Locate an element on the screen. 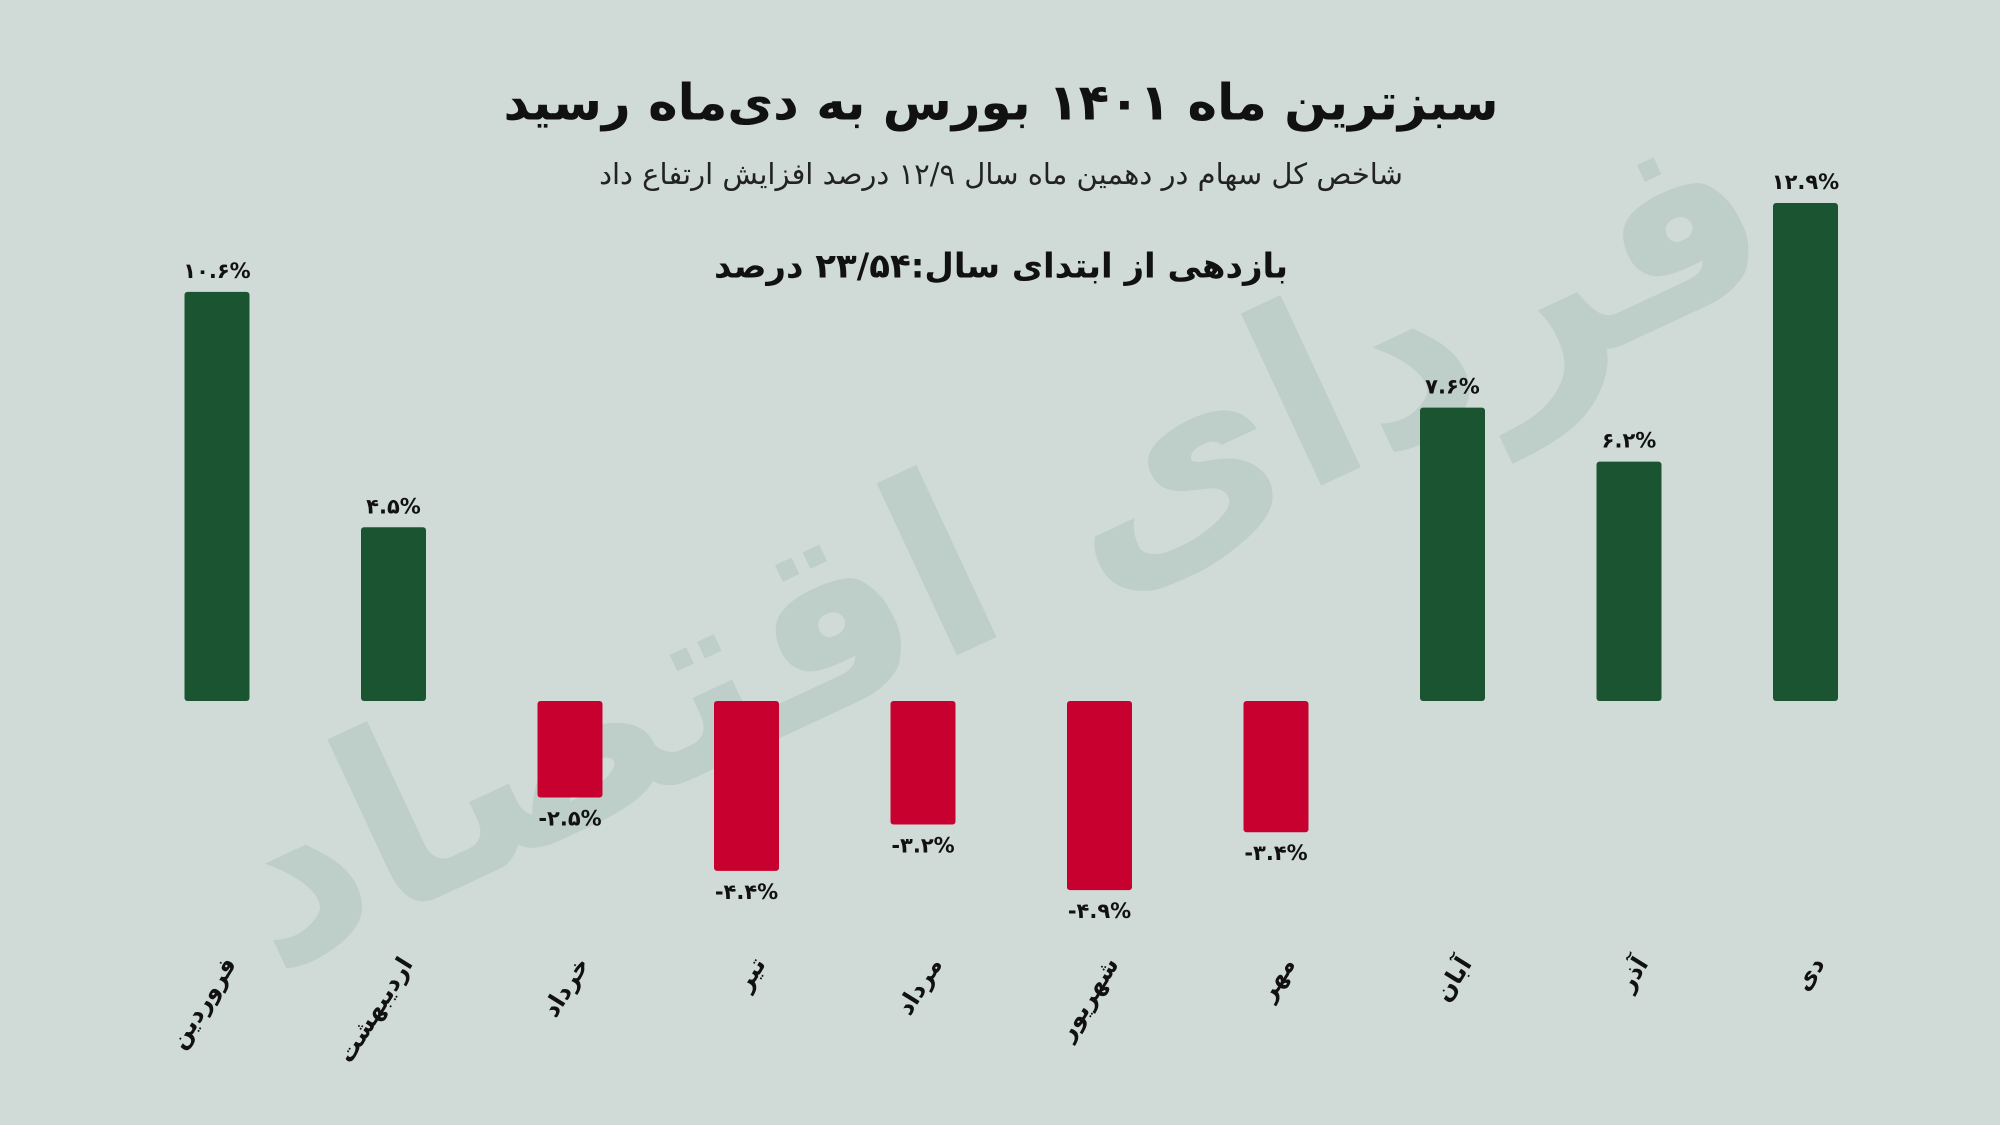  value-label: ۱۰.۶% is located at coordinates (216, 271).